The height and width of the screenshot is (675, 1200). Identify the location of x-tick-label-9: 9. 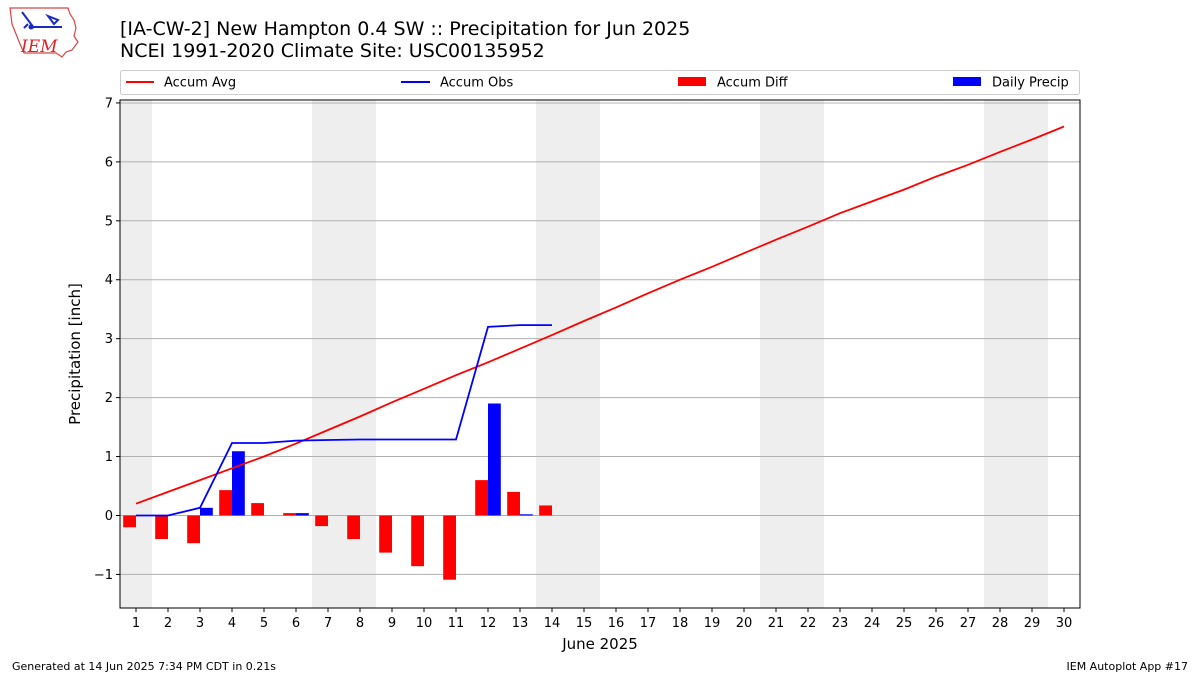
(392, 623).